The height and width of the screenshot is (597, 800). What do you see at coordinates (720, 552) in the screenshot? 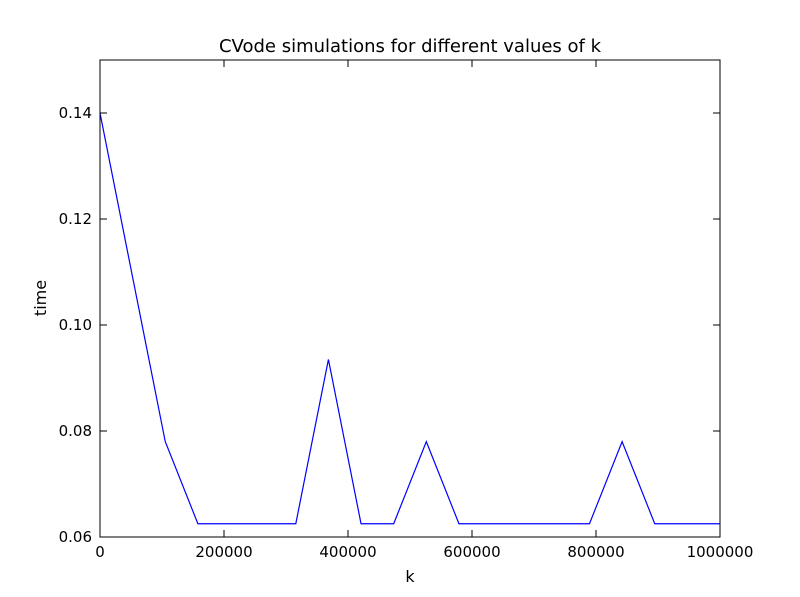
I see `x-tick-label: 1000000` at bounding box center [720, 552].